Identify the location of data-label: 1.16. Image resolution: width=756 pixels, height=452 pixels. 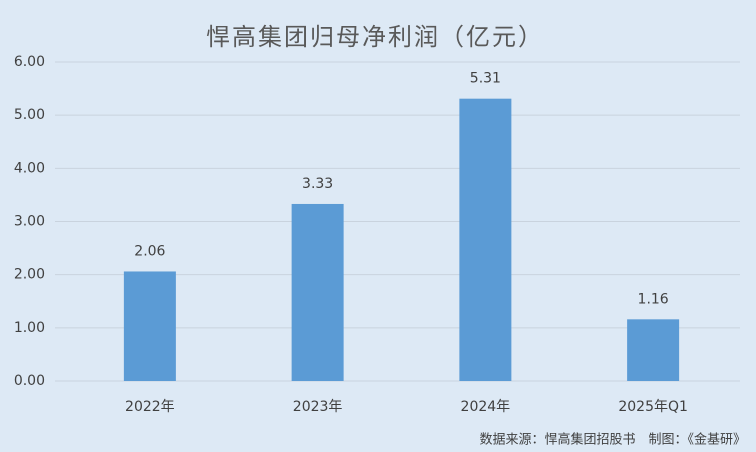
(653, 299).